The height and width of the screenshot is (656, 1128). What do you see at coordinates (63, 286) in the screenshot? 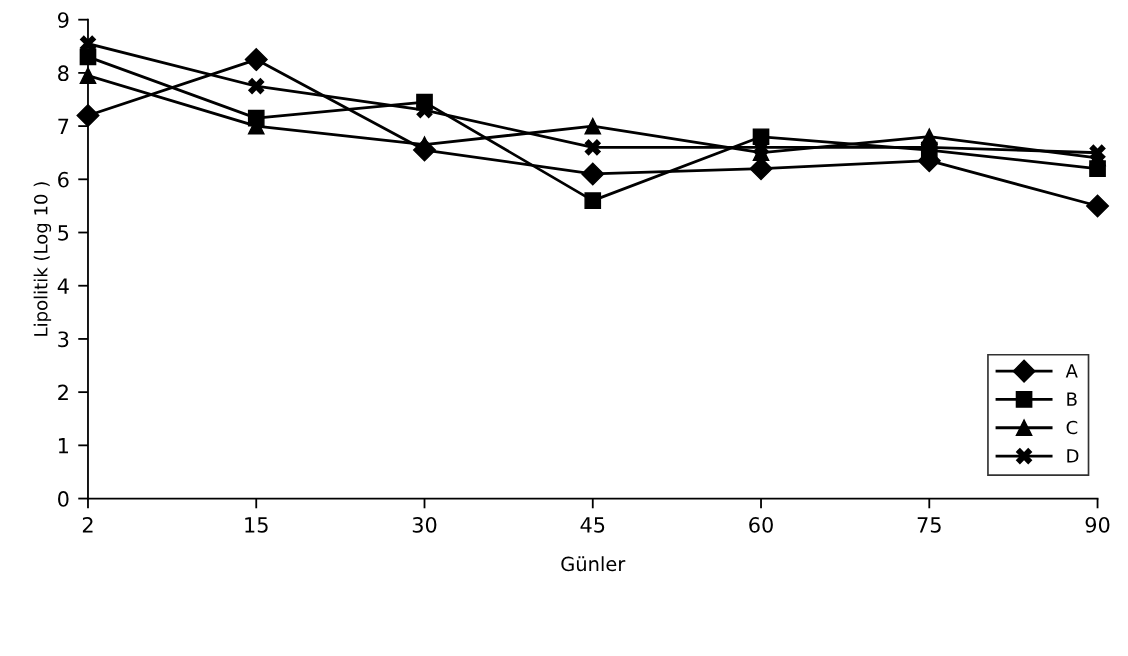
I see `y-tick-label: 4` at bounding box center [63, 286].